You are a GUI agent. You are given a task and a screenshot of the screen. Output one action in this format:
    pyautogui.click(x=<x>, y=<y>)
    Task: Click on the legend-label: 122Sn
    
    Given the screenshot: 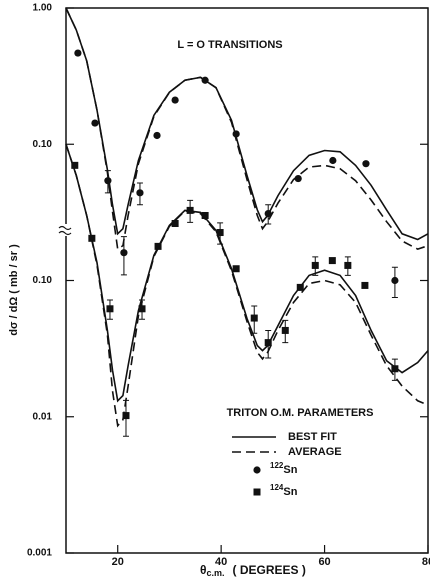 What is the action you would take?
    pyautogui.click(x=284, y=468)
    